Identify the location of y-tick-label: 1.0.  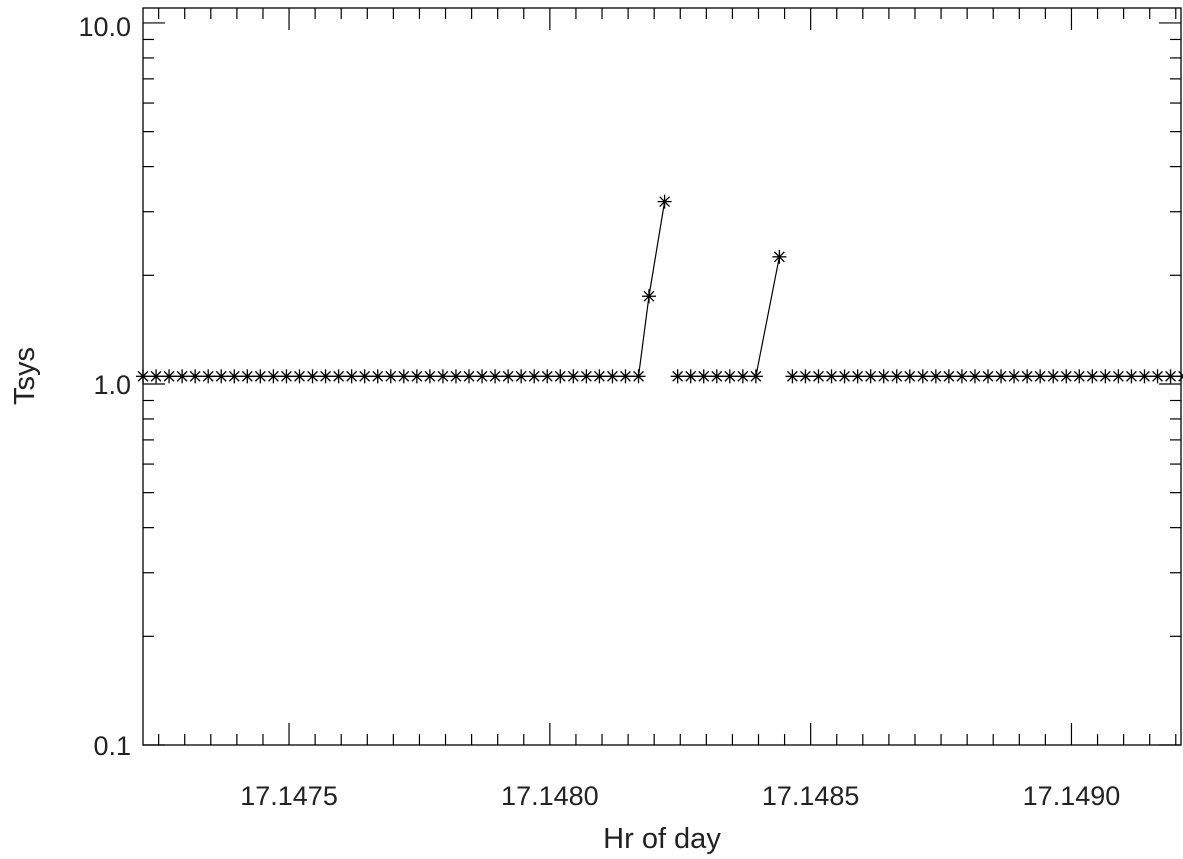
(112, 385).